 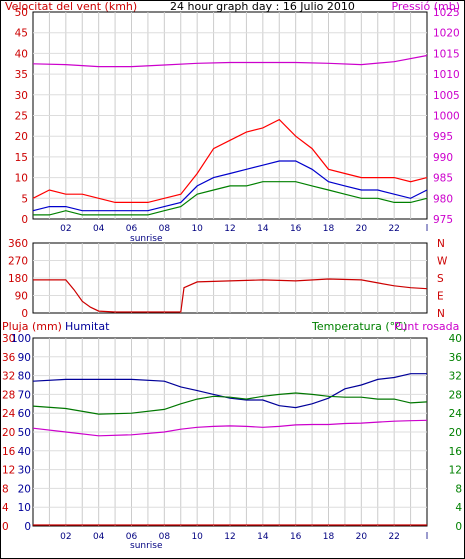 I want to click on panel-3-x-axis: 02 04 06 08 10 12 14 16 18 20 22 l, so click(x=244, y=537).